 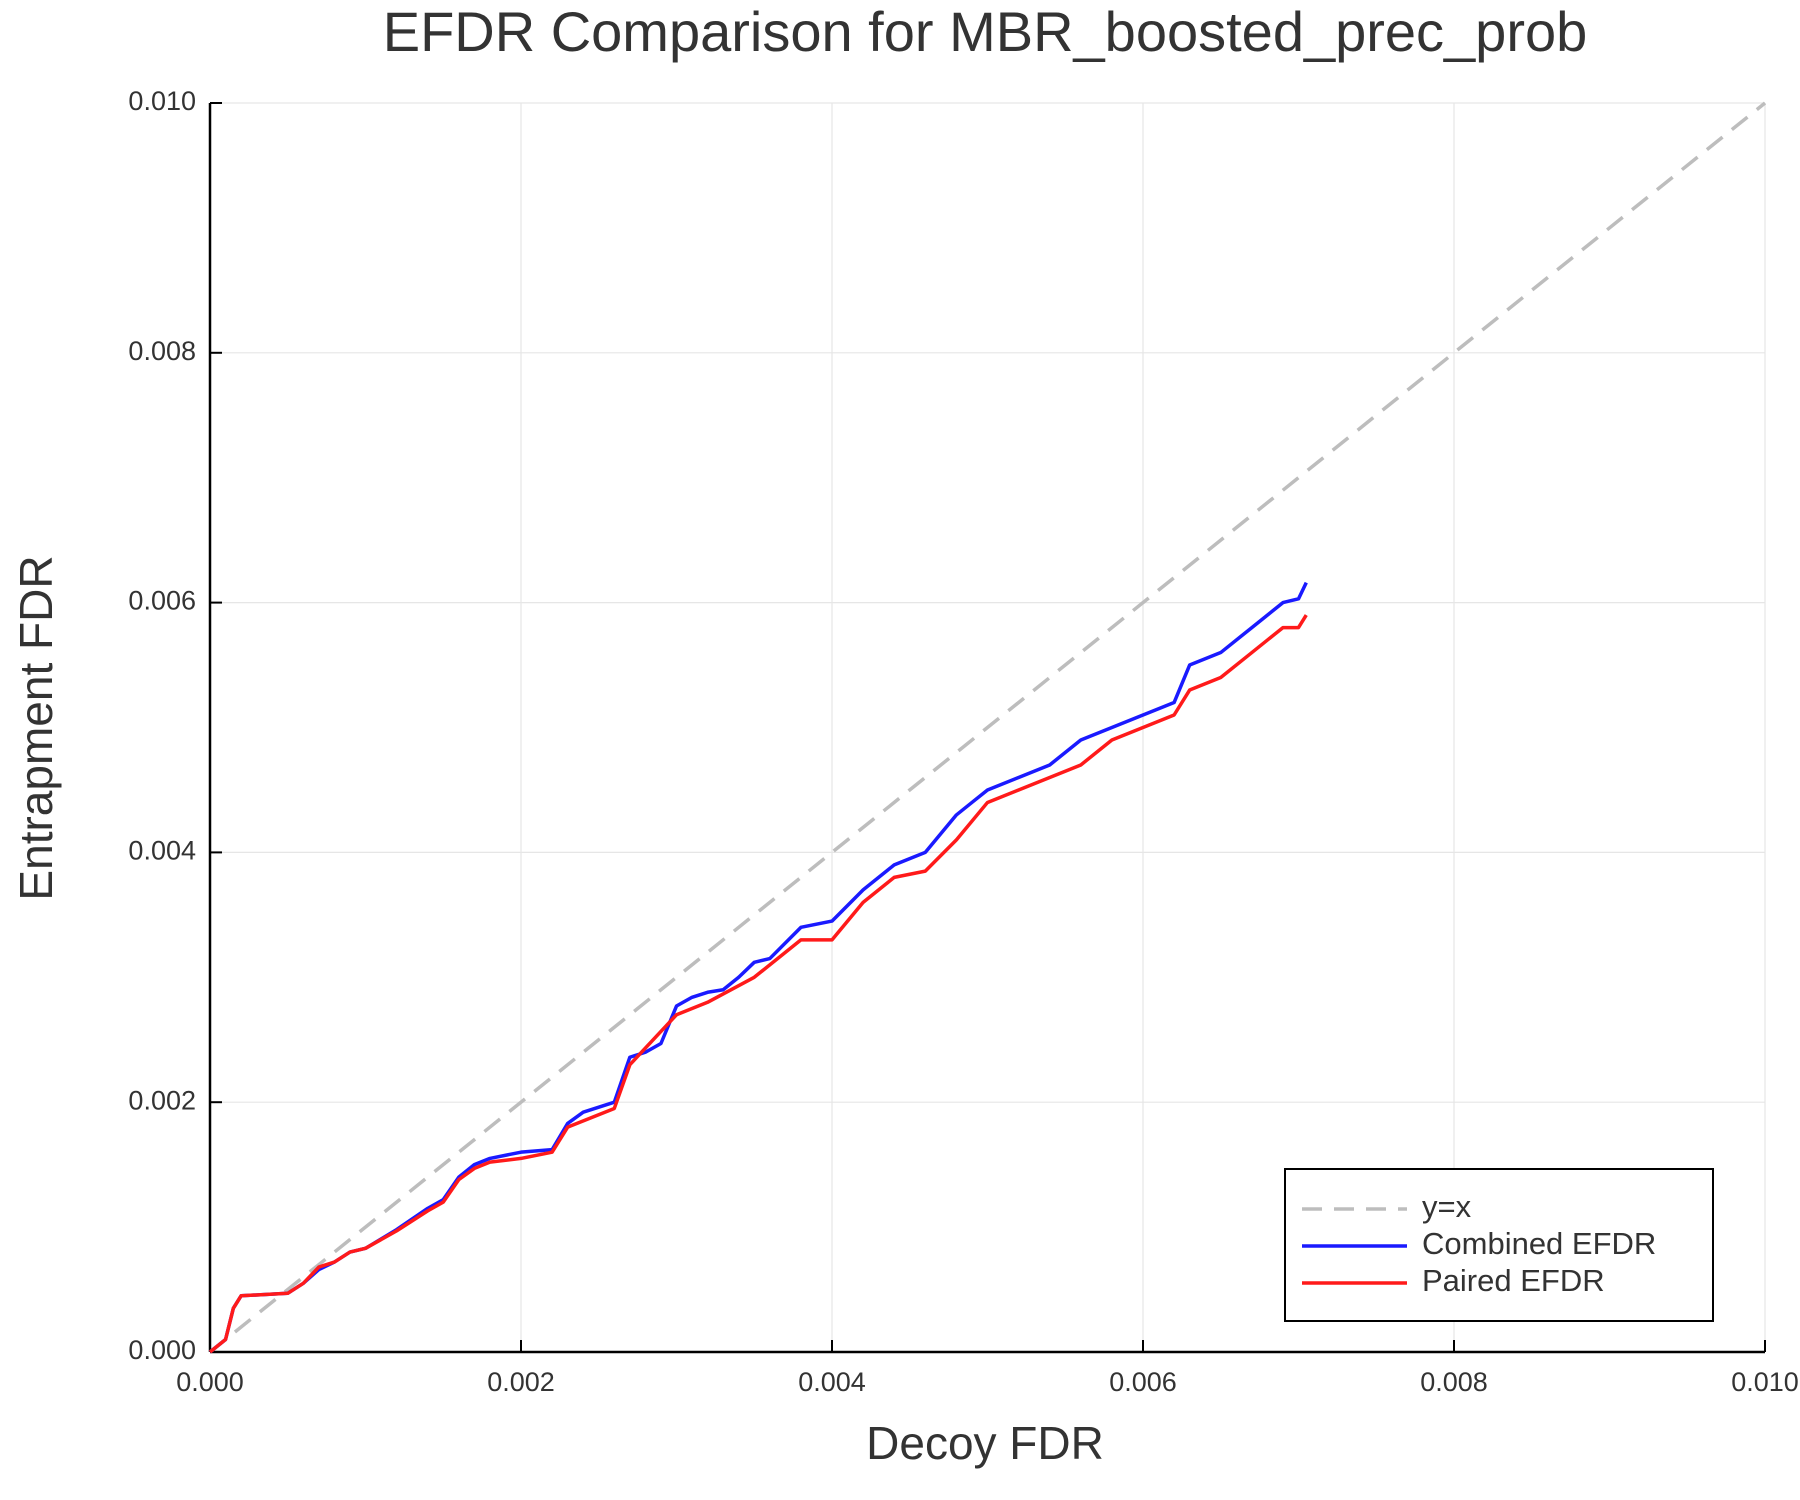 I want to click on legend-label: Combined EFDR, so click(x=1539, y=1243).